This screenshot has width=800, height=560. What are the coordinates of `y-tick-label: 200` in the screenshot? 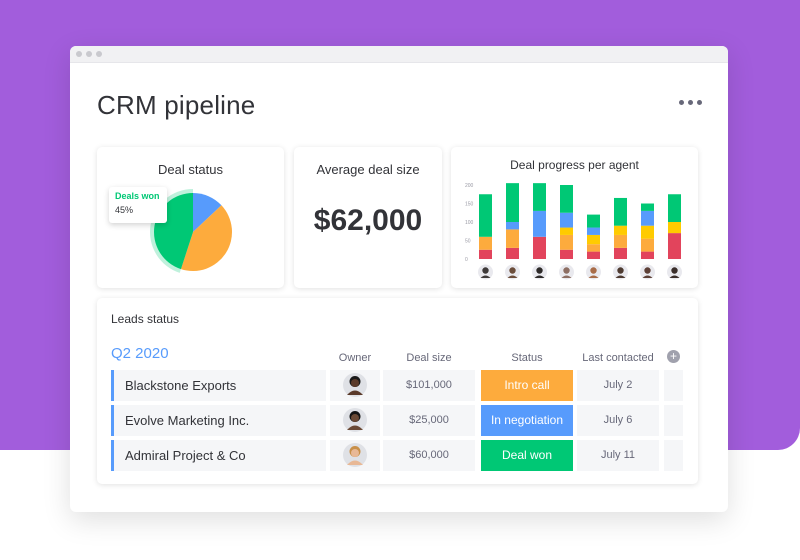 It's located at (469, 186).